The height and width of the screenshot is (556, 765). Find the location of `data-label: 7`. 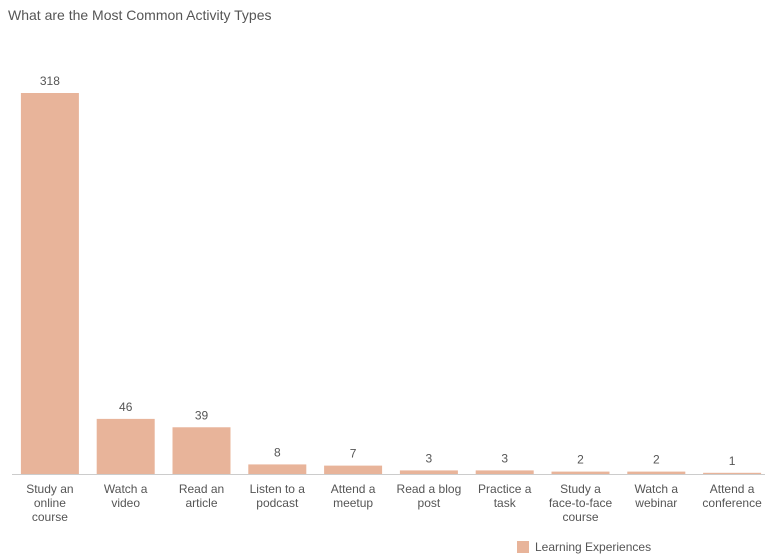

data-label: 7 is located at coordinates (353, 454).